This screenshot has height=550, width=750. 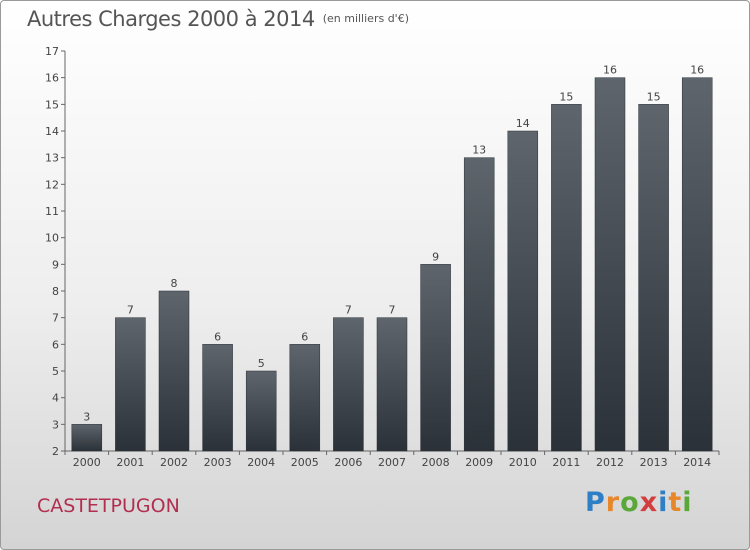 What do you see at coordinates (52, 131) in the screenshot?
I see `y-tick-label: 14` at bounding box center [52, 131].